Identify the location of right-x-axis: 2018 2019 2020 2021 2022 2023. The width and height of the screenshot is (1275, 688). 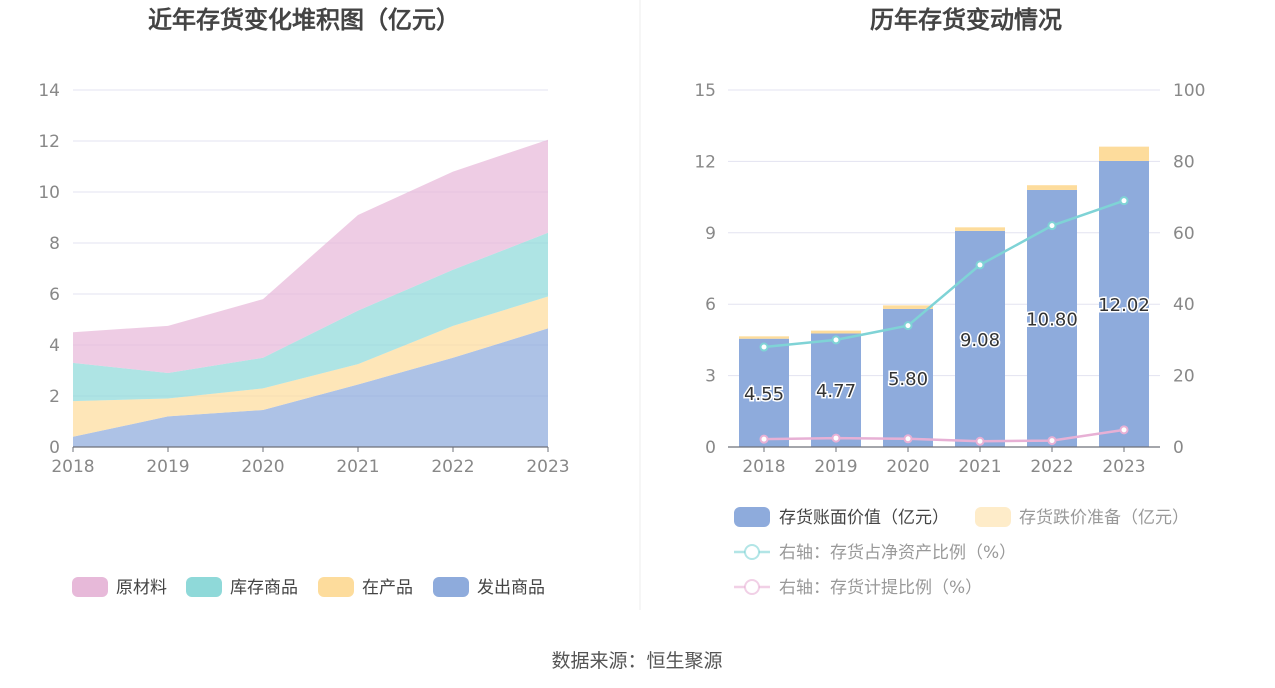
(944, 462).